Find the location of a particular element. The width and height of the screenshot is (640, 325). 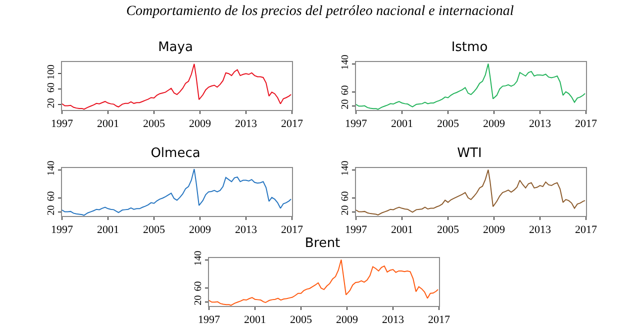

chart-title: Olmeca is located at coordinates (175, 153).